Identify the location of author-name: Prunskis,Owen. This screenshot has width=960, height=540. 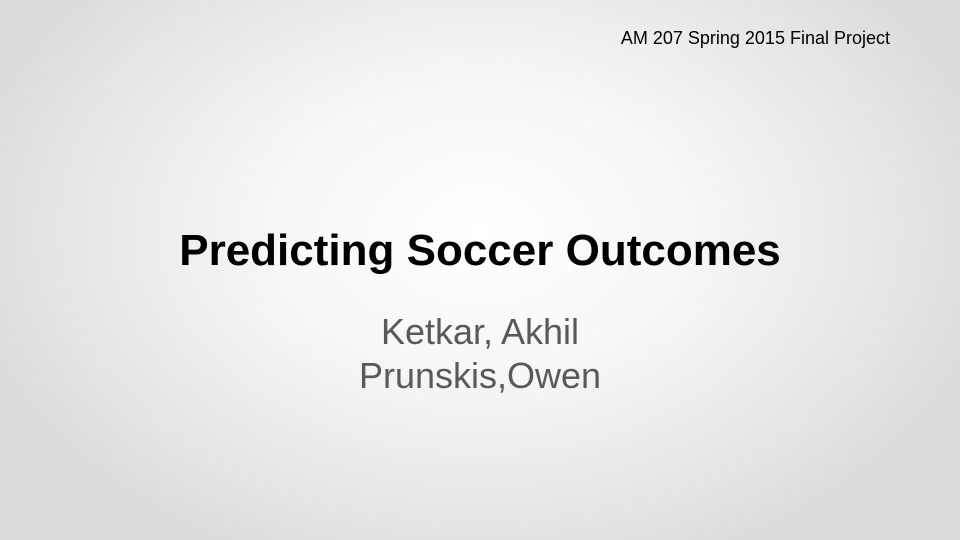
(480, 375).